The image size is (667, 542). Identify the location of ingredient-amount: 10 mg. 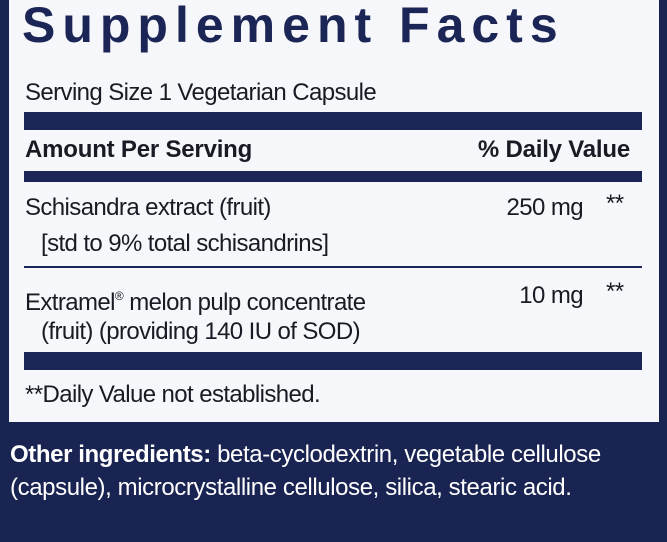
(551, 295).